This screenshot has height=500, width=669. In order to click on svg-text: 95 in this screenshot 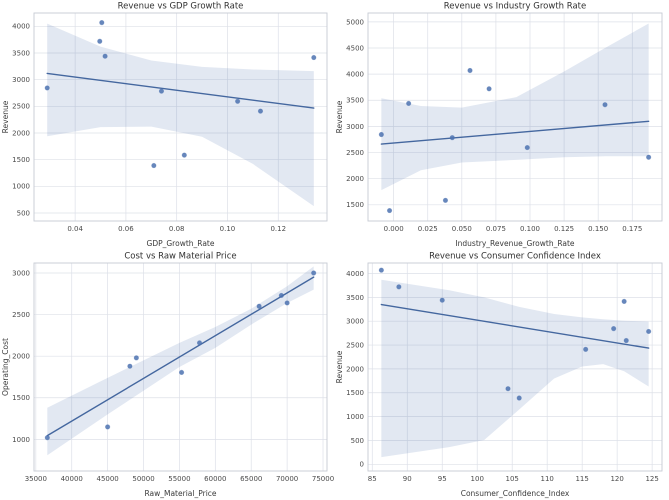, I will do `click(442, 479)`.